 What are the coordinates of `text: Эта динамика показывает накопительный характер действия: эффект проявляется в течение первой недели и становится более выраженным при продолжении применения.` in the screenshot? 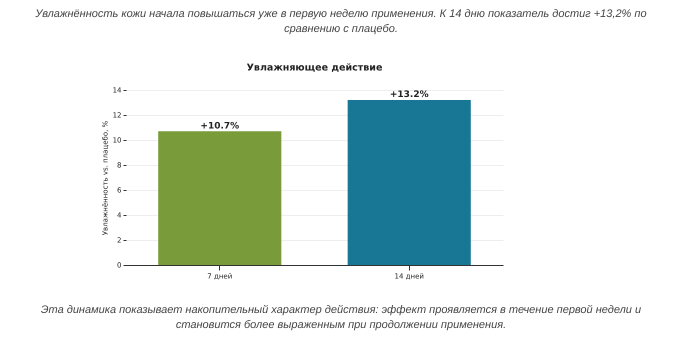 It's located at (341, 318).